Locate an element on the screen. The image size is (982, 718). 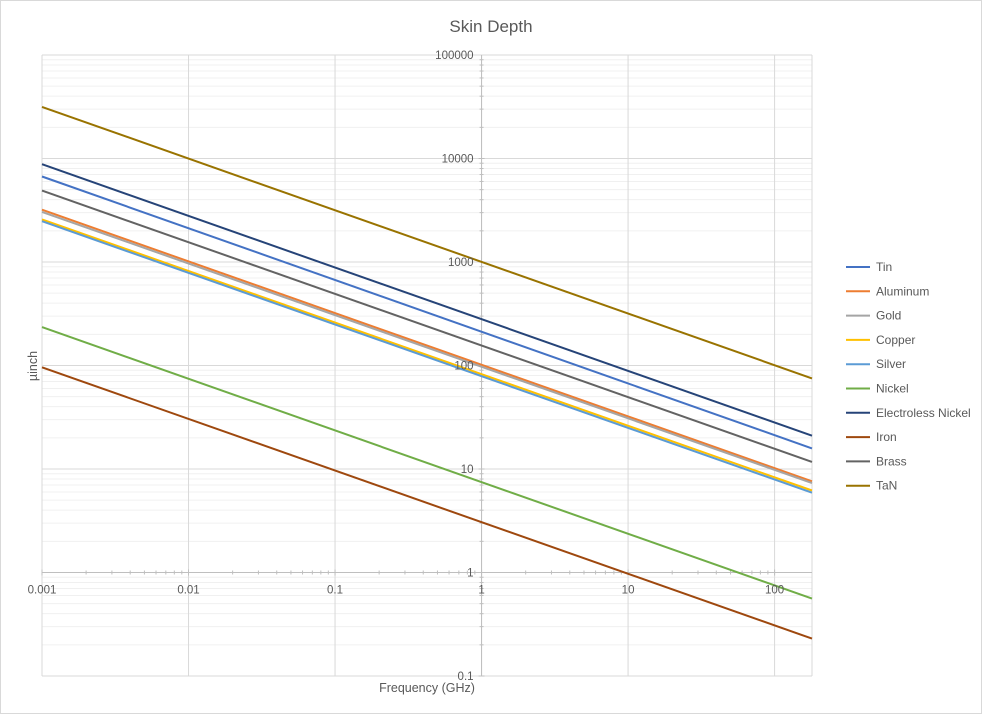
legend-label-gold: Gold is located at coordinates (888, 316).